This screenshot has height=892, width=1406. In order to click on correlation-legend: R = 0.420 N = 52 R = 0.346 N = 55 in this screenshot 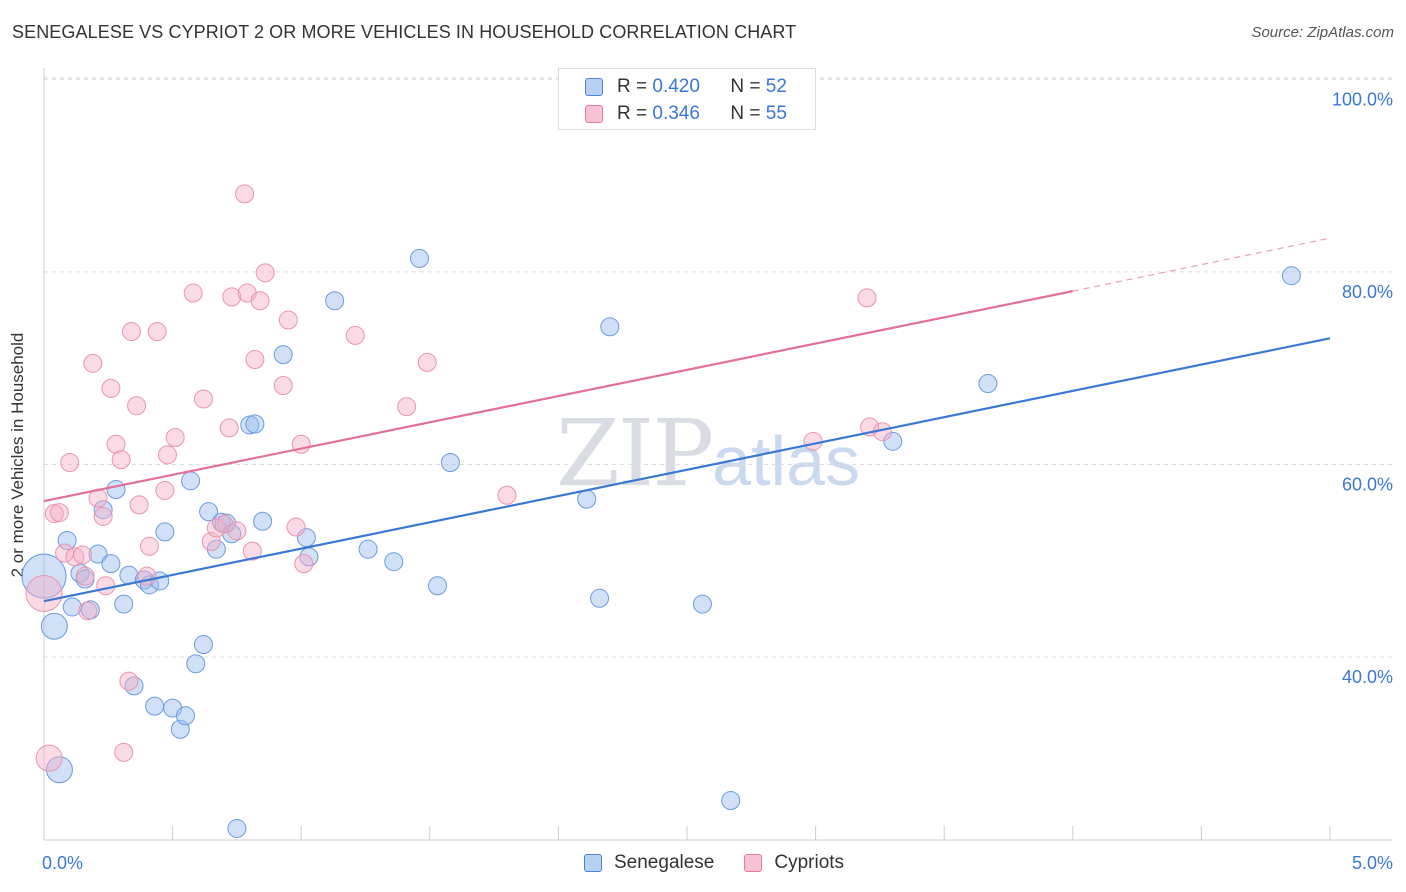, I will do `click(687, 99)`.